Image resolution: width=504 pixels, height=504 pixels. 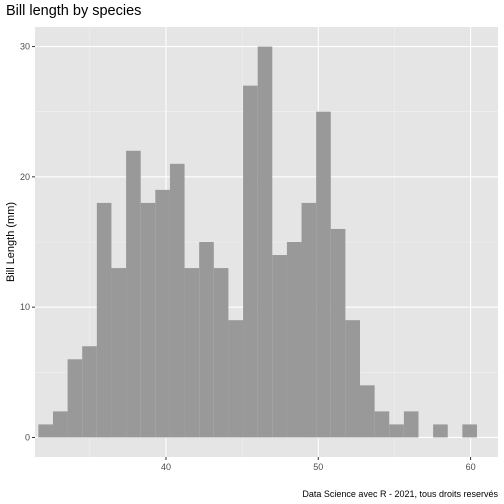 I want to click on x-tick-label: 40, so click(x=166, y=467).